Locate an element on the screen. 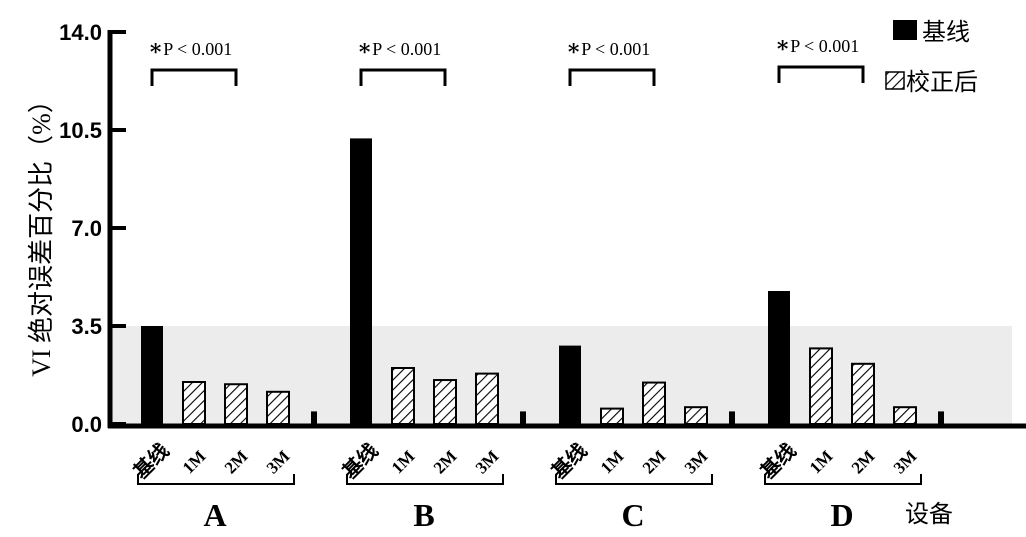 The image size is (1026, 537). x-axis-label: 设备 is located at coordinates (929, 514).